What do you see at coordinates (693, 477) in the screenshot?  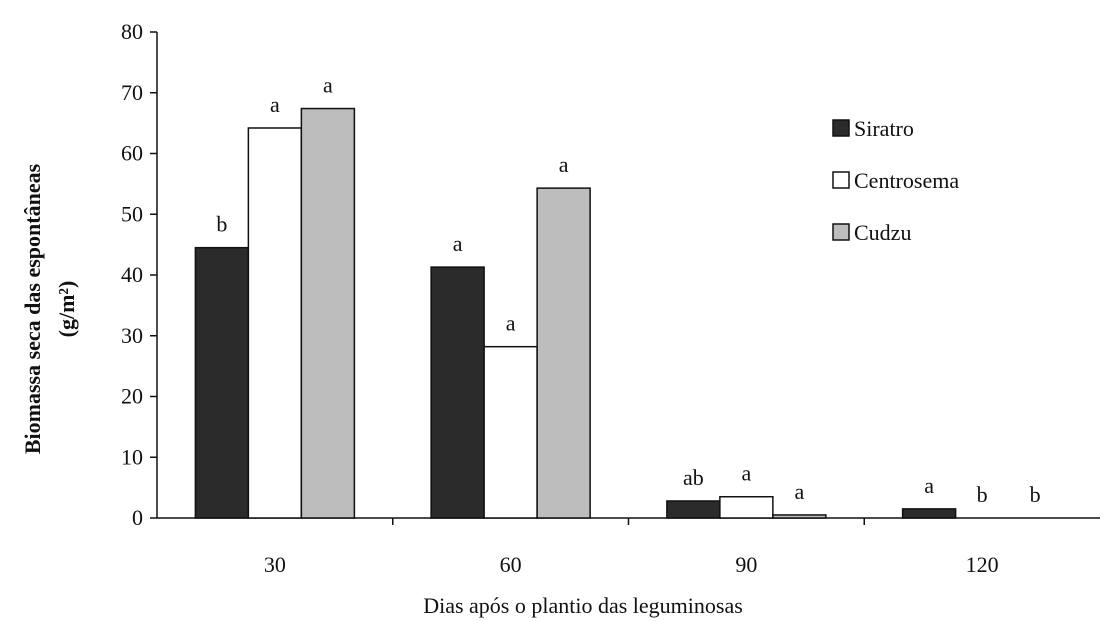 I see `significance-letter: ab` at bounding box center [693, 477].